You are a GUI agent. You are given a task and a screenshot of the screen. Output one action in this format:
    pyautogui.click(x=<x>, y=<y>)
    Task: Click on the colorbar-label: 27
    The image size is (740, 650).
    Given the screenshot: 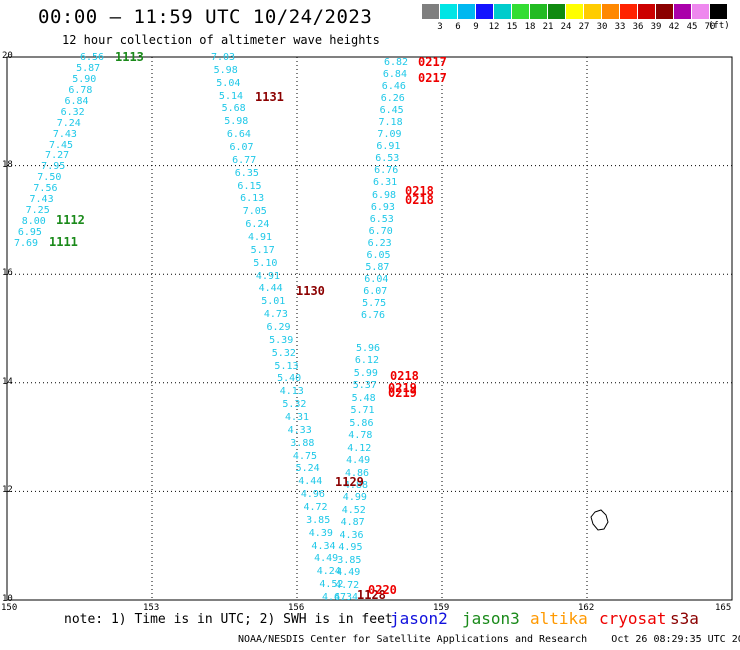 What is the action you would take?
    pyautogui.click(x=584, y=27)
    